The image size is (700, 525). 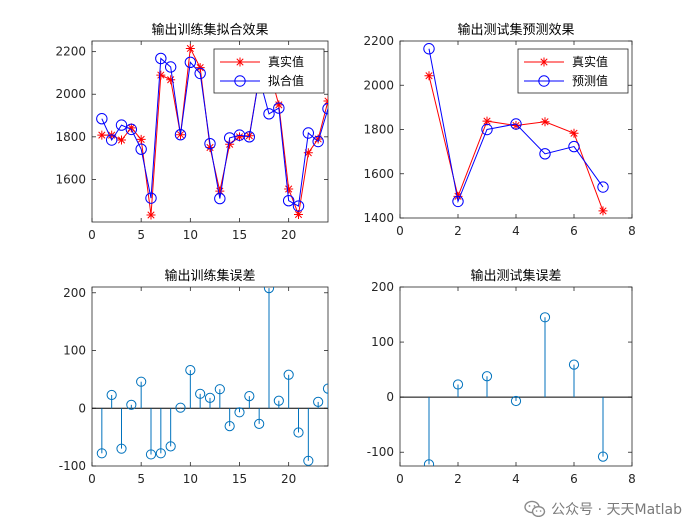 What do you see at coordinates (573, 71) in the screenshot?
I see `legend-box` at bounding box center [573, 71].